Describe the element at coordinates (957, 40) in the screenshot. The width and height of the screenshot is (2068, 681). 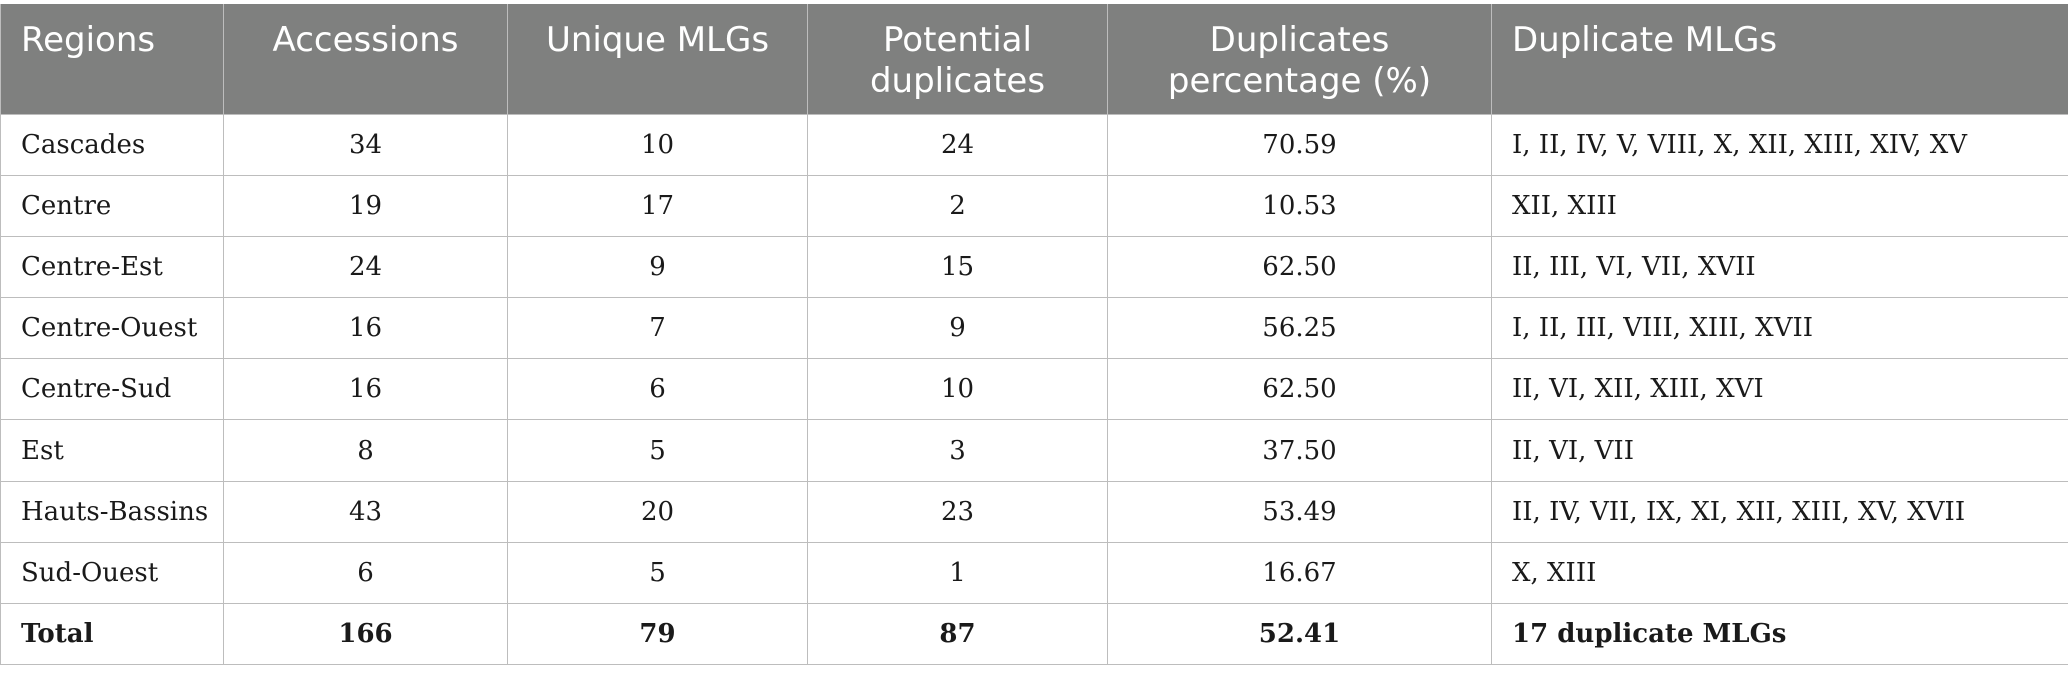
I see `header-potential-duplicates-line1: Potential` at that location.